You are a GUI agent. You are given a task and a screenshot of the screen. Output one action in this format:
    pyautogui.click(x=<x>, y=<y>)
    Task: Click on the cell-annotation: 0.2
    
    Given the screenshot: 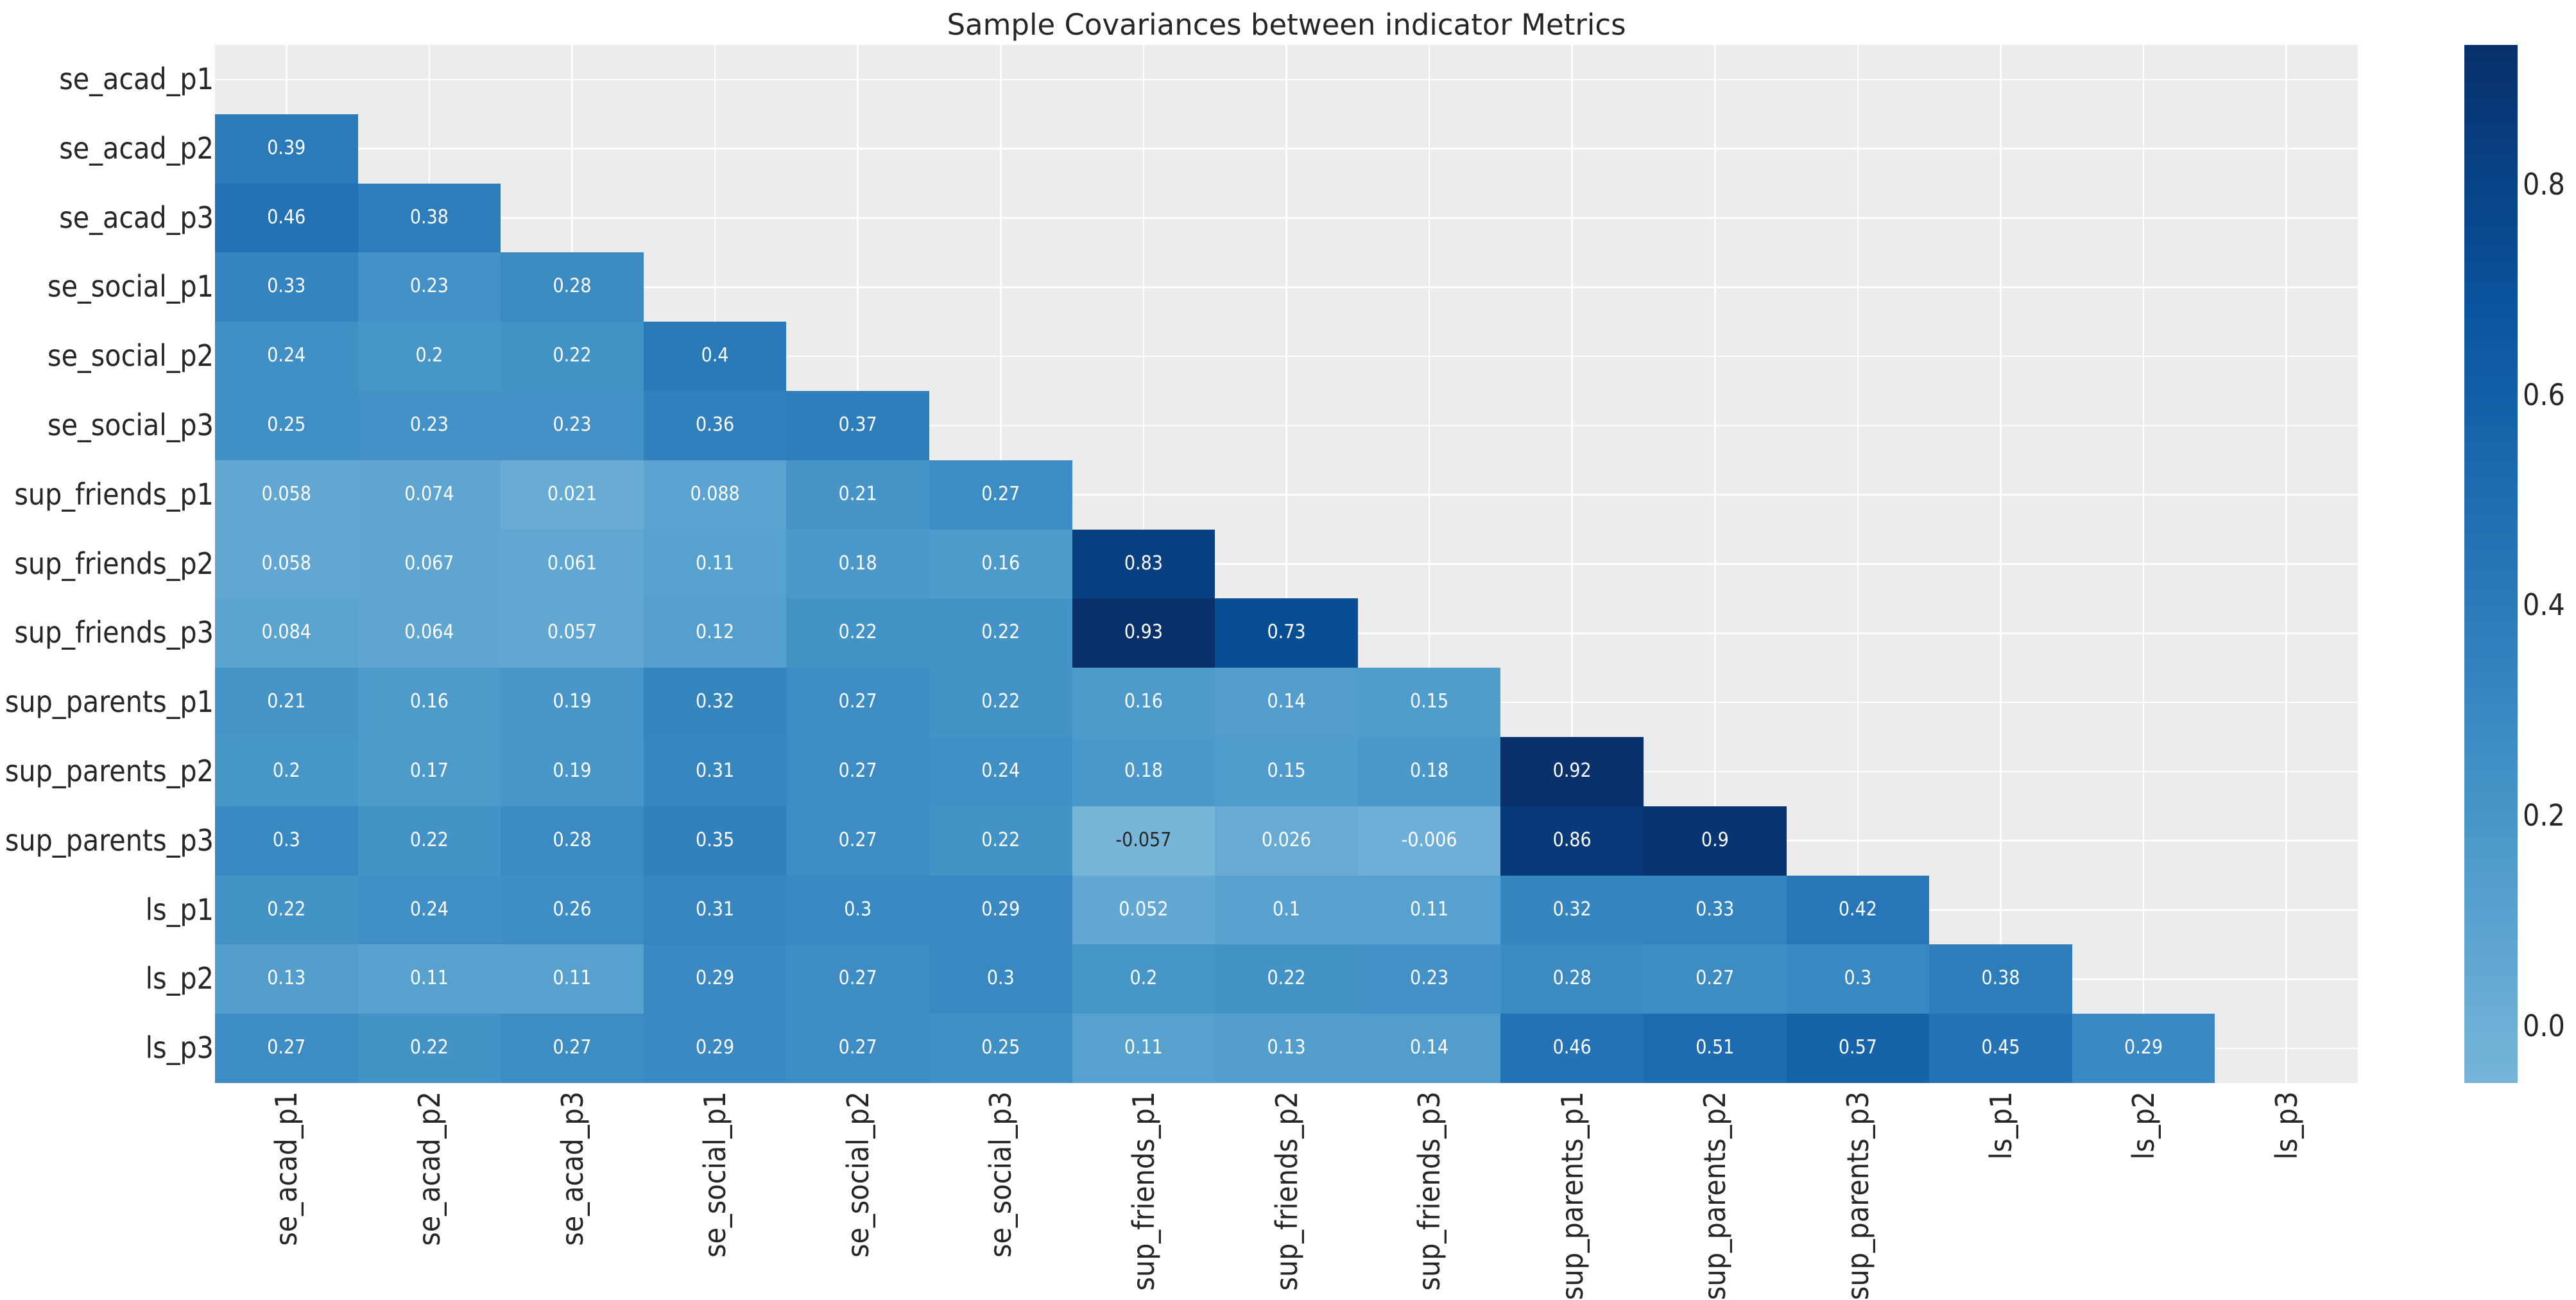 What is the action you would take?
    pyautogui.click(x=429, y=355)
    